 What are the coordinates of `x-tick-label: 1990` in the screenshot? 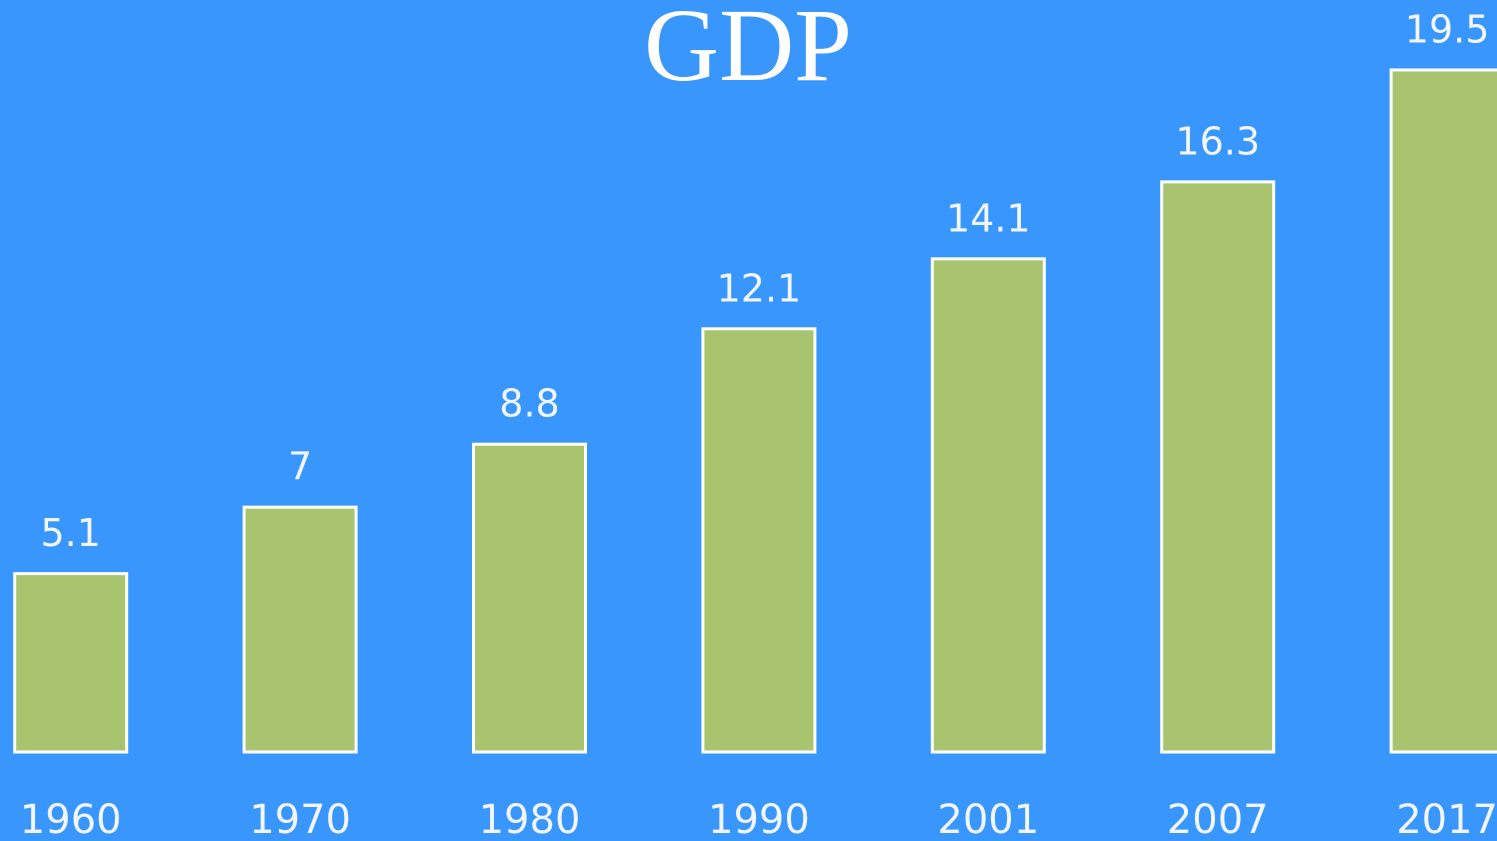 It's located at (759, 819).